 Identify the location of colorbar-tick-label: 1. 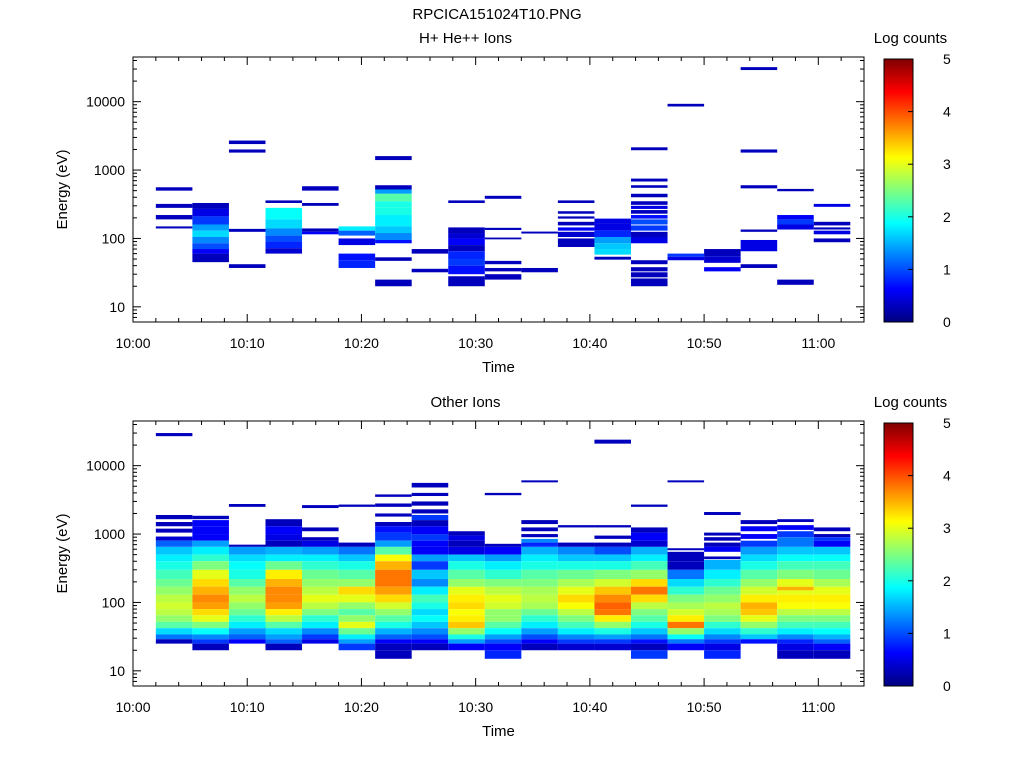
(947, 633).